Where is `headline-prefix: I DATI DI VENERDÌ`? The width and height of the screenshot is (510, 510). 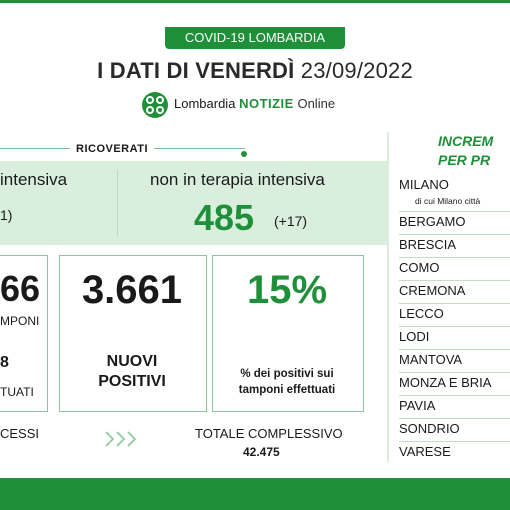
headline-prefix: I DATI DI VENERDÌ is located at coordinates (196, 70).